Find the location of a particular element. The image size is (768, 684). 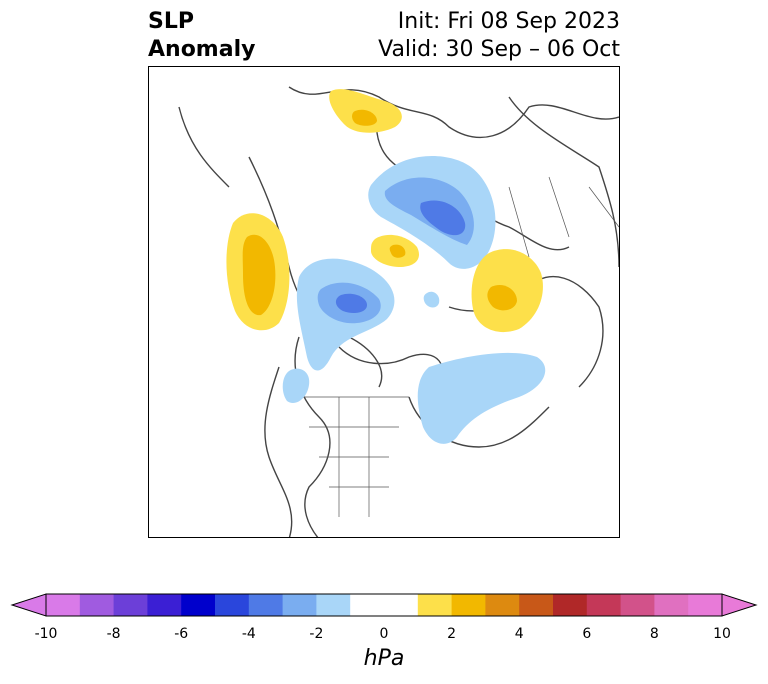

anomaly-negative-svalbard is located at coordinates (431, 299).